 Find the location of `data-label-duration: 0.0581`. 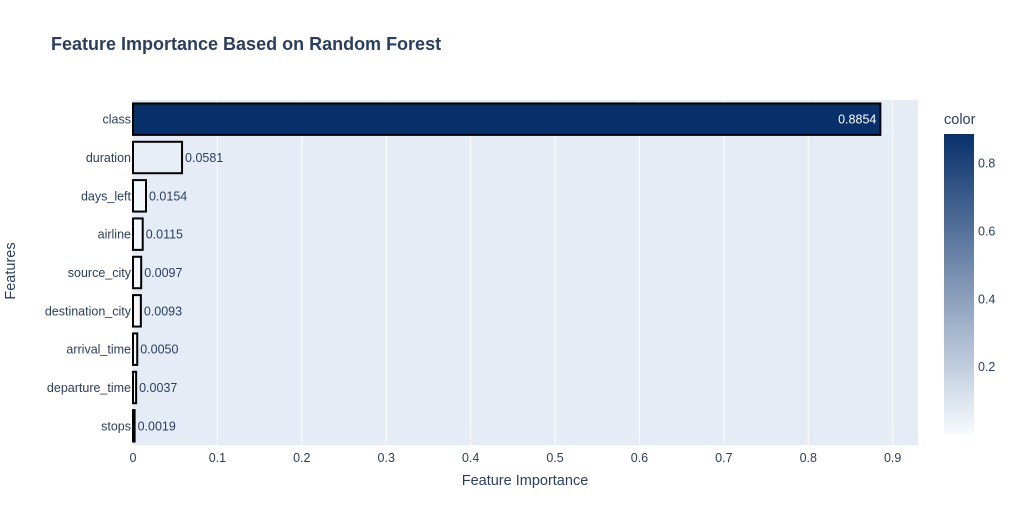

data-label-duration: 0.0581 is located at coordinates (204, 158).